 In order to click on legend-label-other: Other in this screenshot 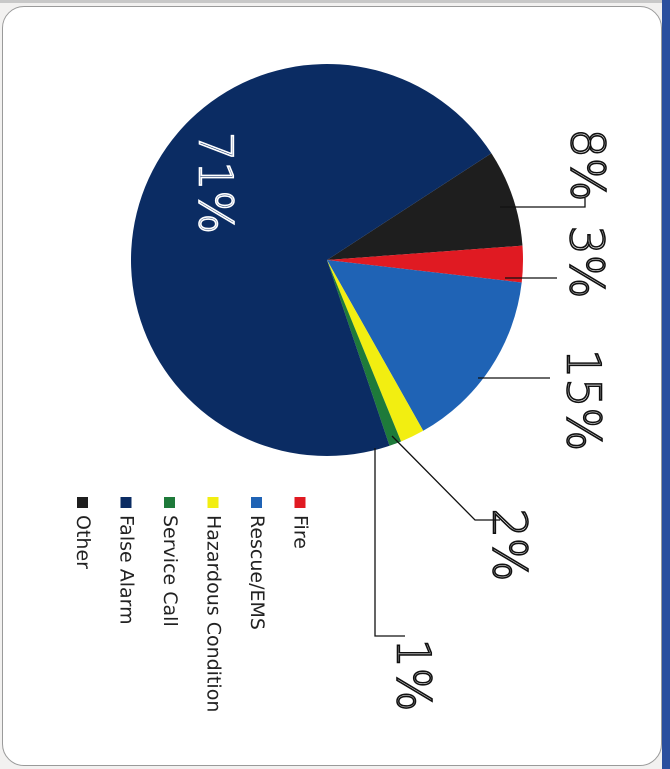, I will do `click(83, 542)`.